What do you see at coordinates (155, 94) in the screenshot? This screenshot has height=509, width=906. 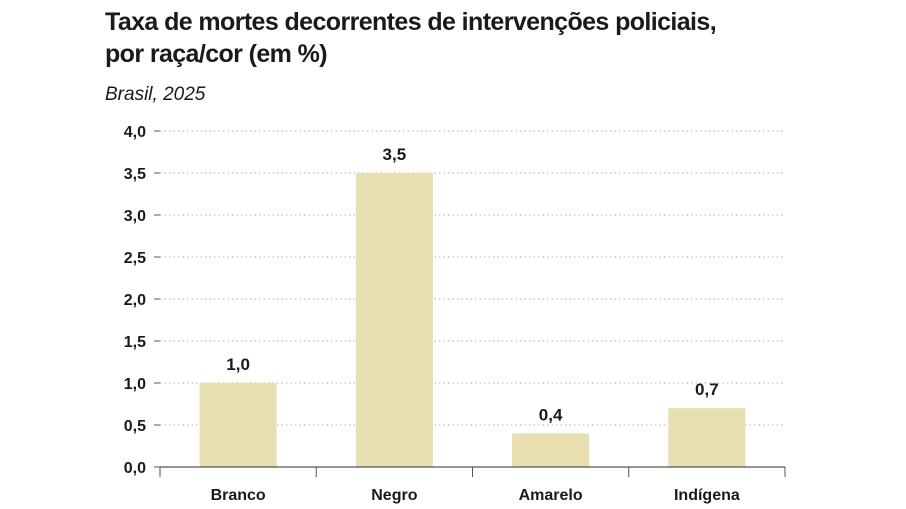 I see `chart-subtitle: Brasil, 2025` at bounding box center [155, 94].